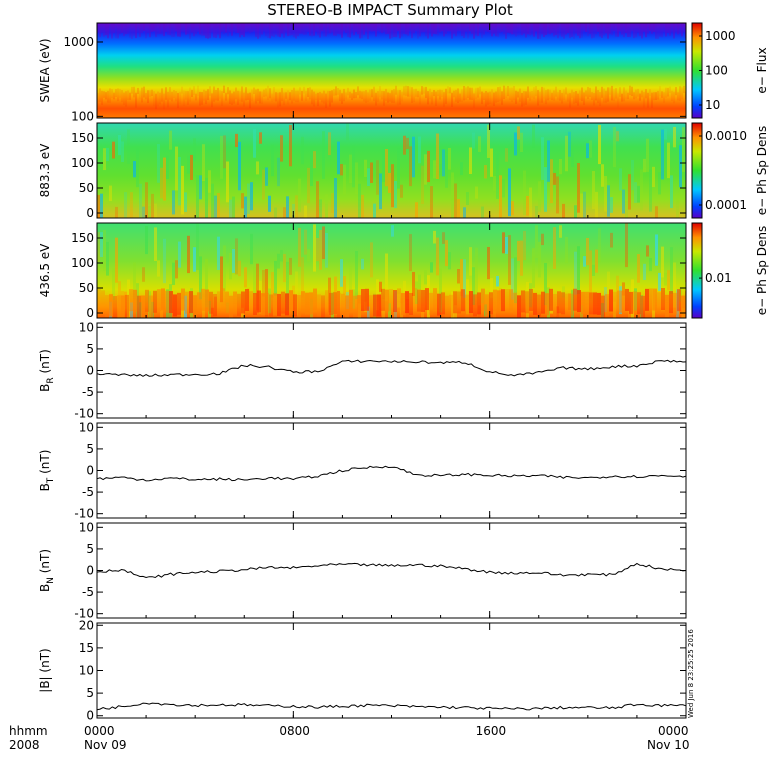  I want to click on y-tick-label: -5, so click(88, 492).